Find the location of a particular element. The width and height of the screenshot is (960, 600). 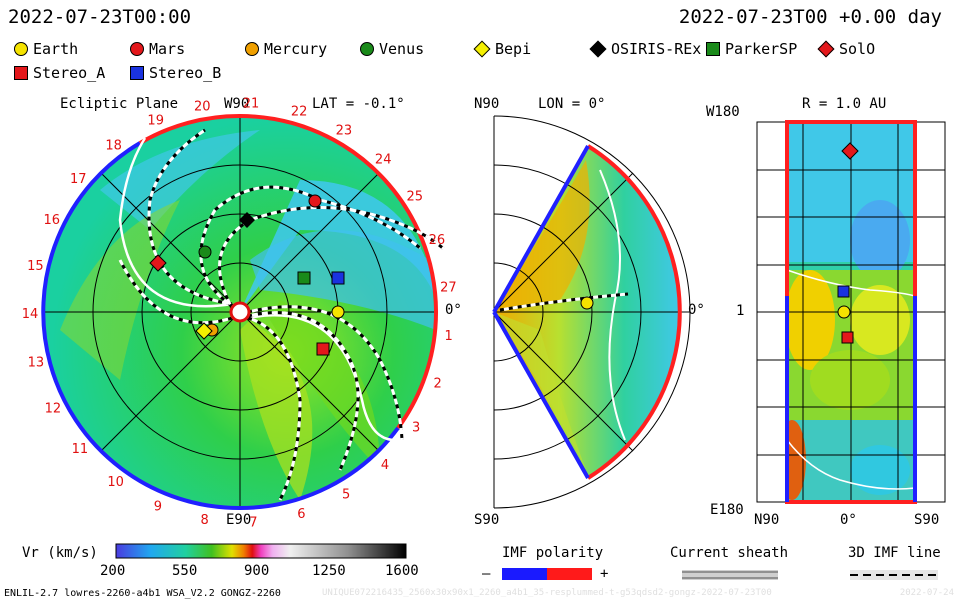

meridional-bottom-label: S90 is located at coordinates (487, 520).